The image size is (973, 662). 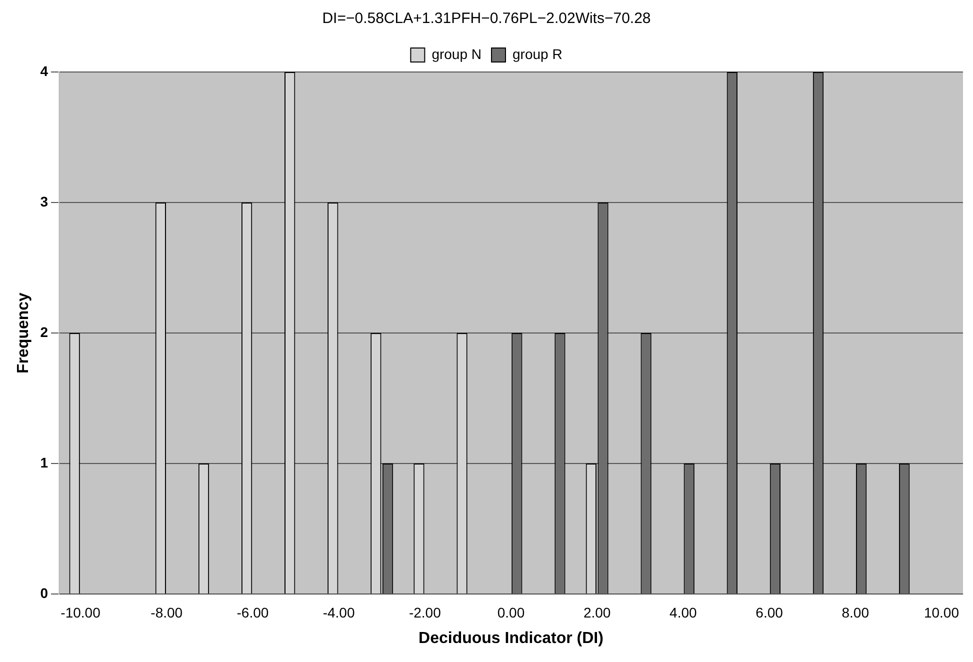 I want to click on x-tick-label: 8.00, so click(x=856, y=612).